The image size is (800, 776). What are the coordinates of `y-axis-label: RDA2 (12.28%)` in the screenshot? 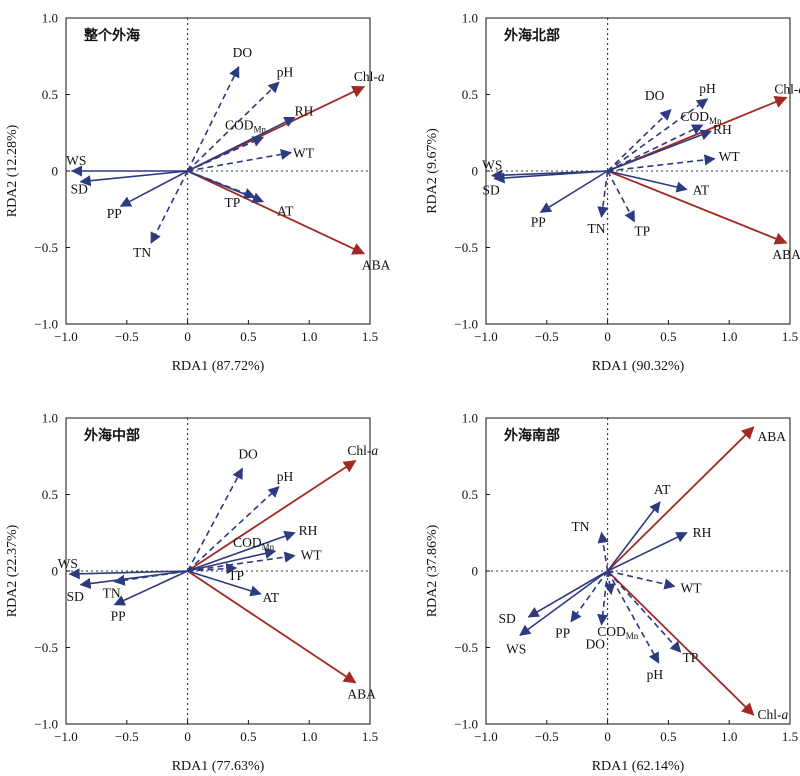 It's located at (12, 170).